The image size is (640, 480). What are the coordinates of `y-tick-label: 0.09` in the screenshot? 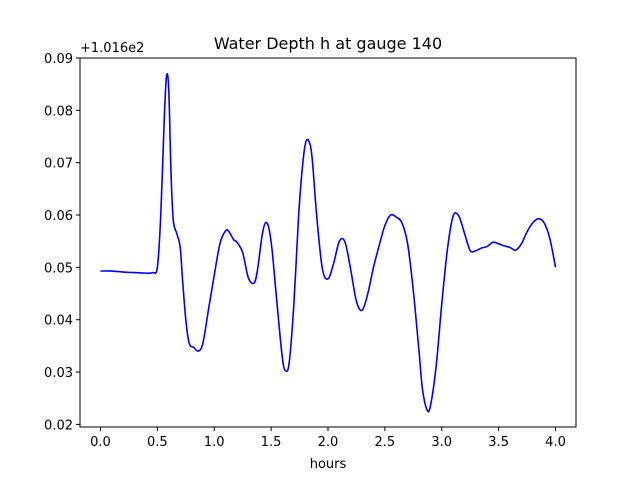 It's located at (58, 59).